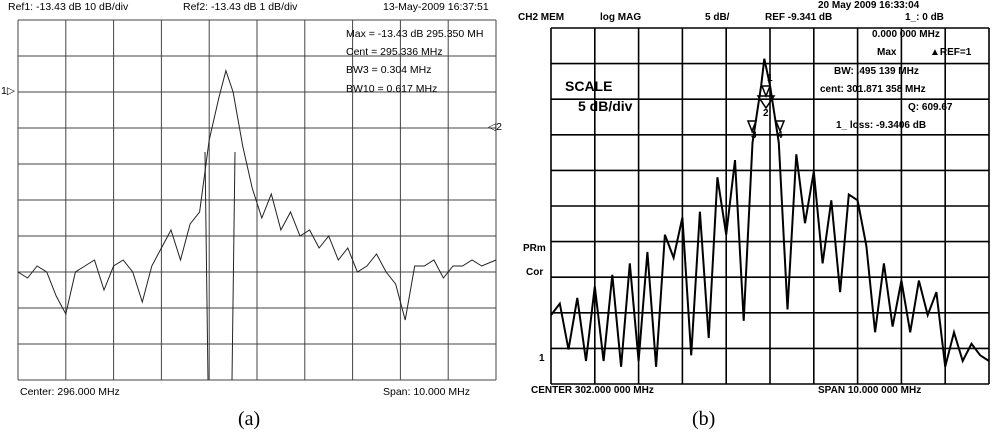 The image size is (1000, 438). I want to click on ref-level-label: REF -9.341 dB, so click(799, 17).